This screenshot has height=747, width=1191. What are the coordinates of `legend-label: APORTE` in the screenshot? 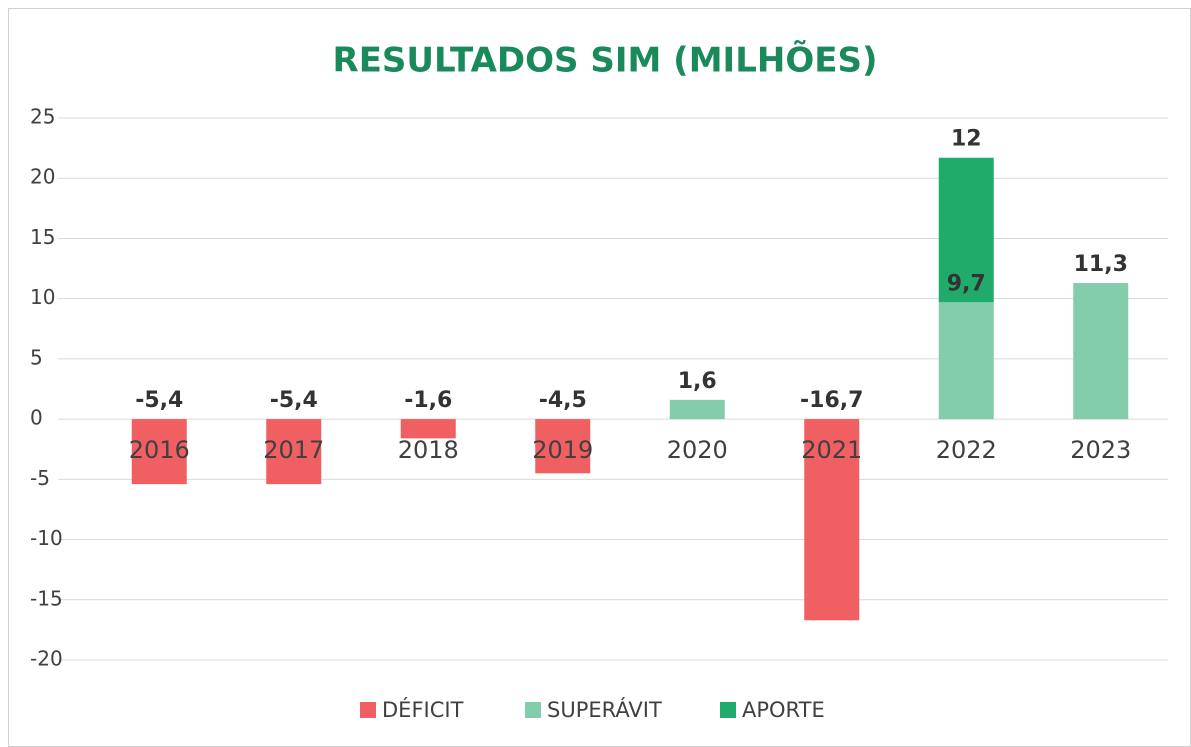 It's located at (783, 710).